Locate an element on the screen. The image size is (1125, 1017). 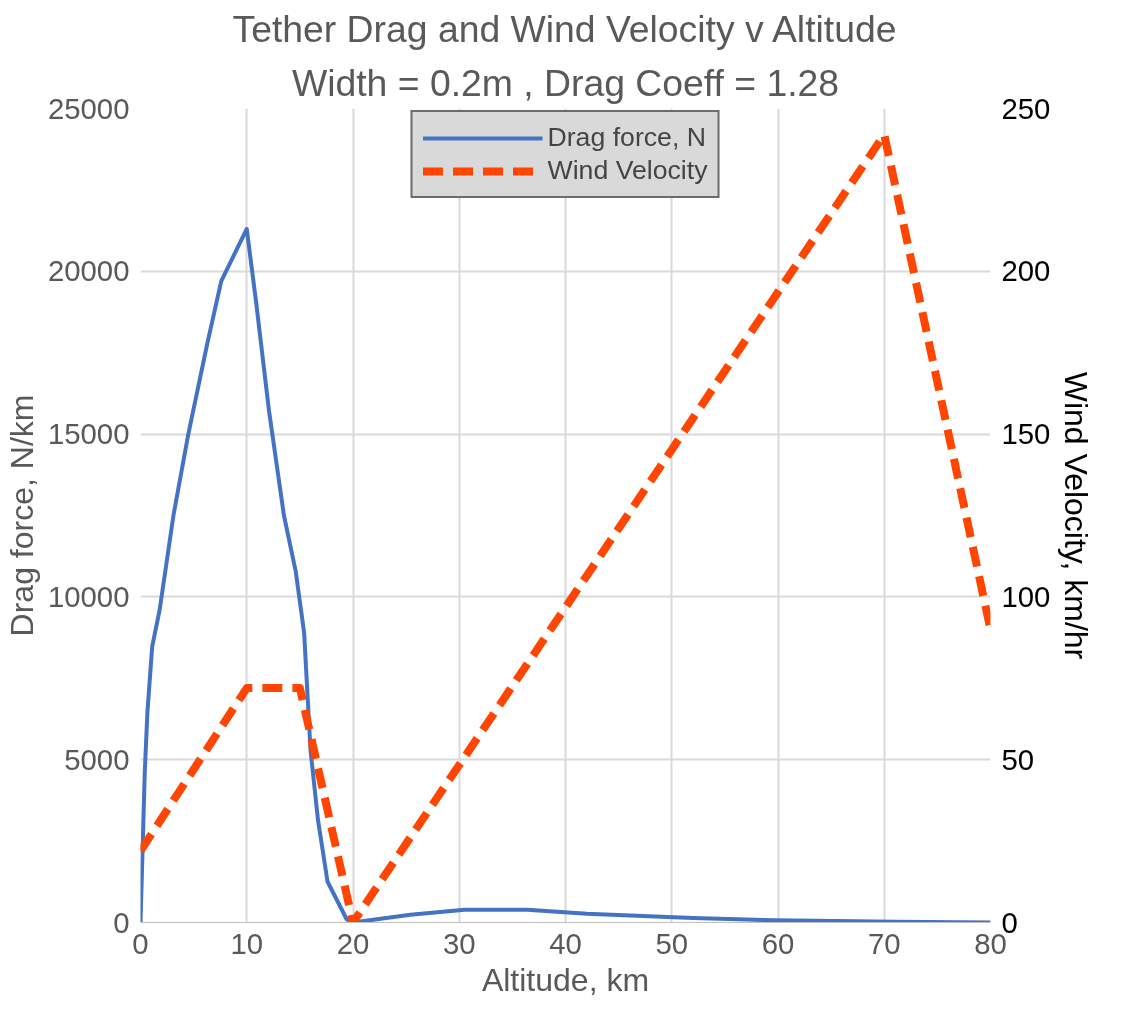
y2-tick-label: 250 is located at coordinates (1026, 108).